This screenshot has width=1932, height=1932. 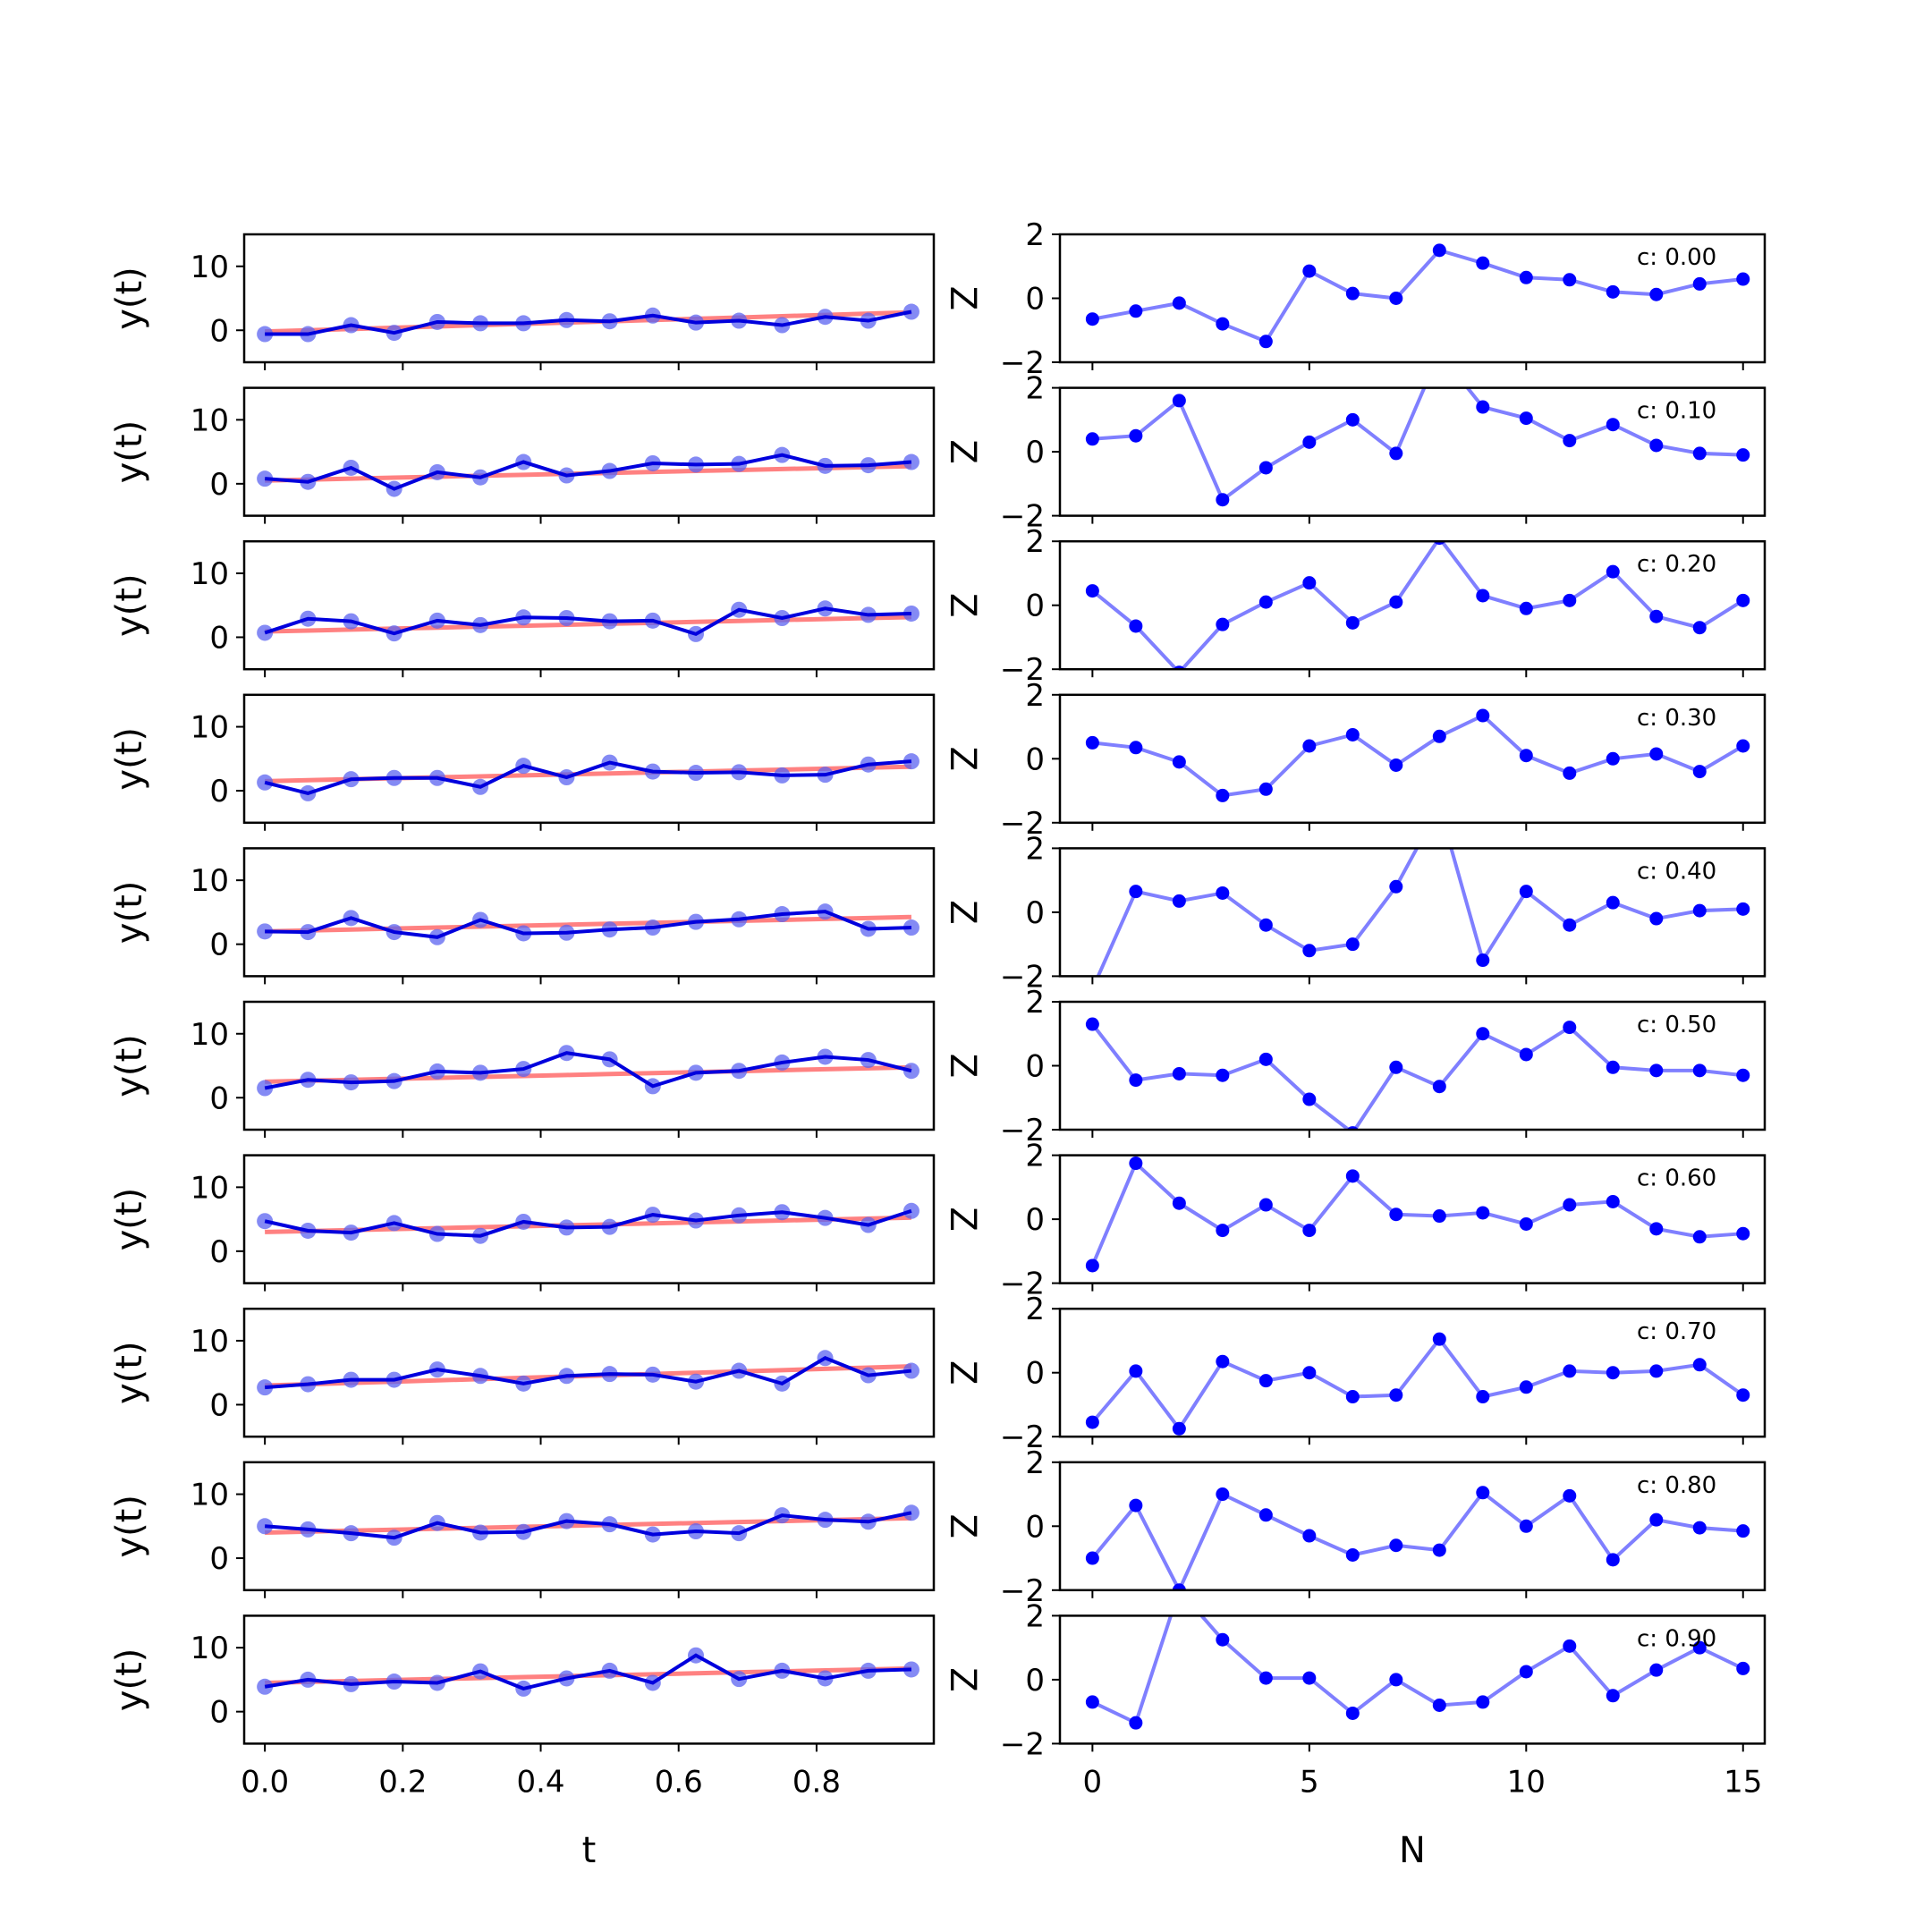 I want to click on right-panel-4: −2 0 2 c: 0.40 Z, so click(x=1354, y=913).